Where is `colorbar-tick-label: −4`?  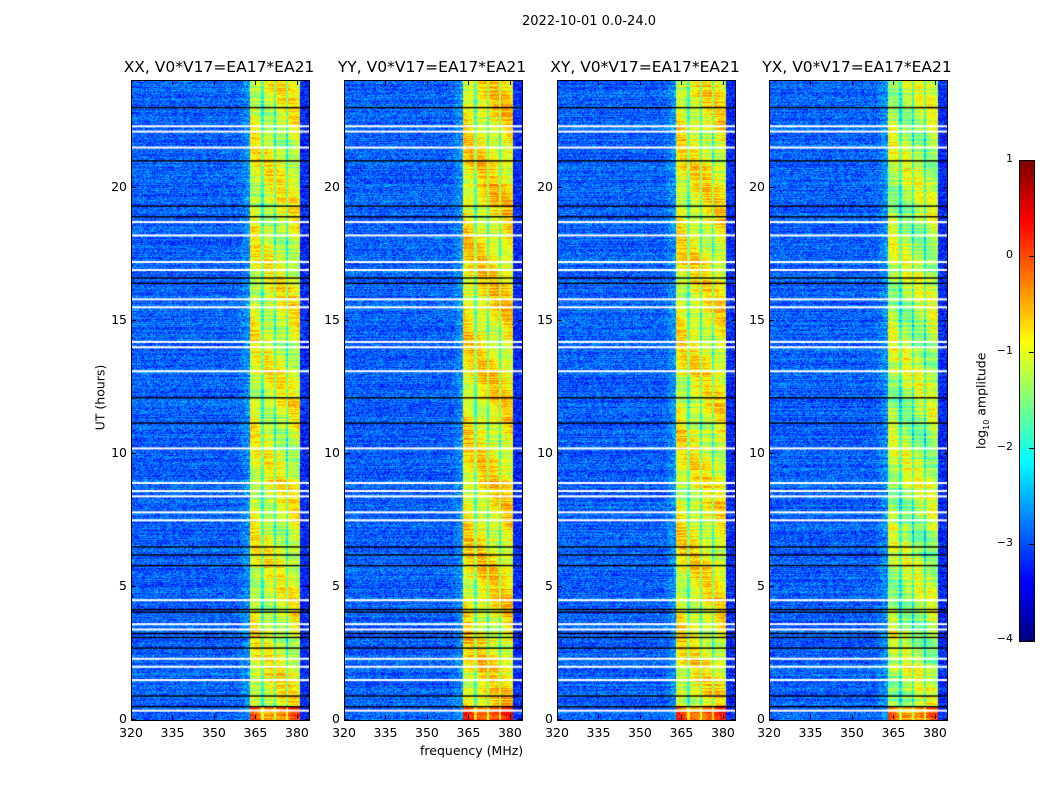 colorbar-tick-label: −4 is located at coordinates (1004, 638).